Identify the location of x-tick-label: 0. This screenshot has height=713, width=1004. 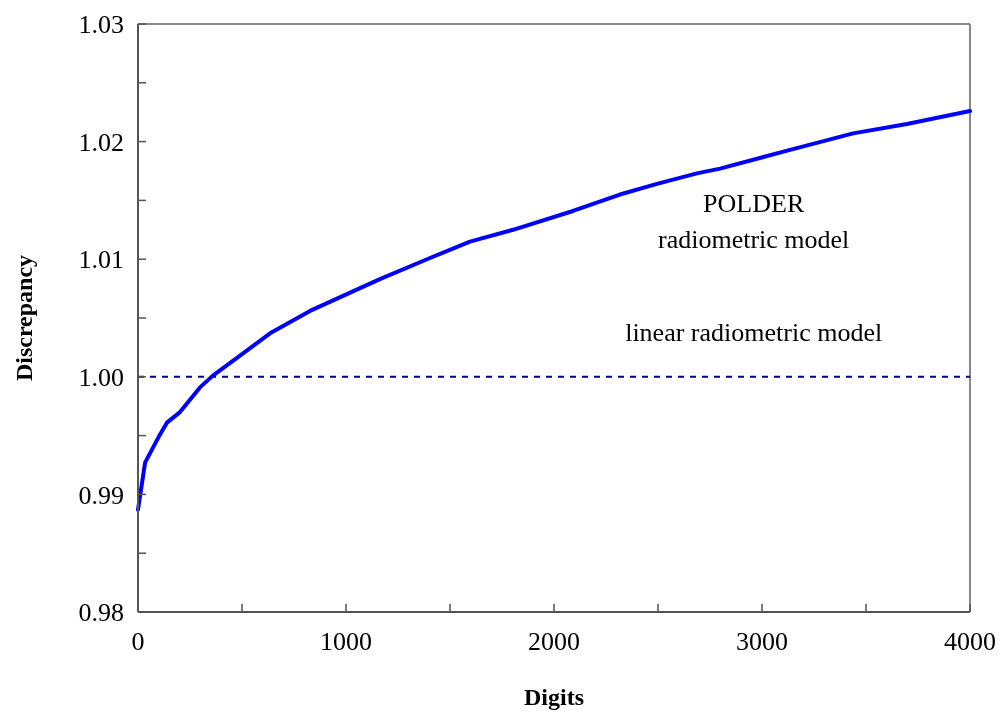
(138, 641).